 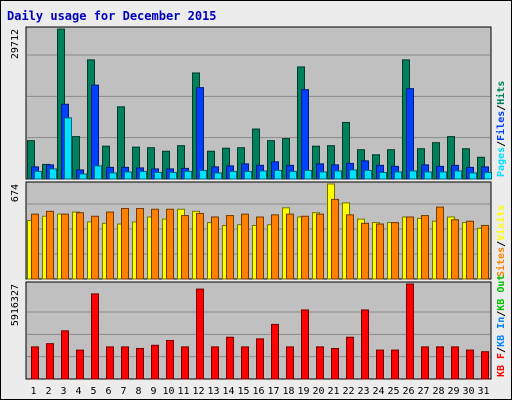 I want to click on x-tick-label-day-23: 23, so click(x=363, y=391).